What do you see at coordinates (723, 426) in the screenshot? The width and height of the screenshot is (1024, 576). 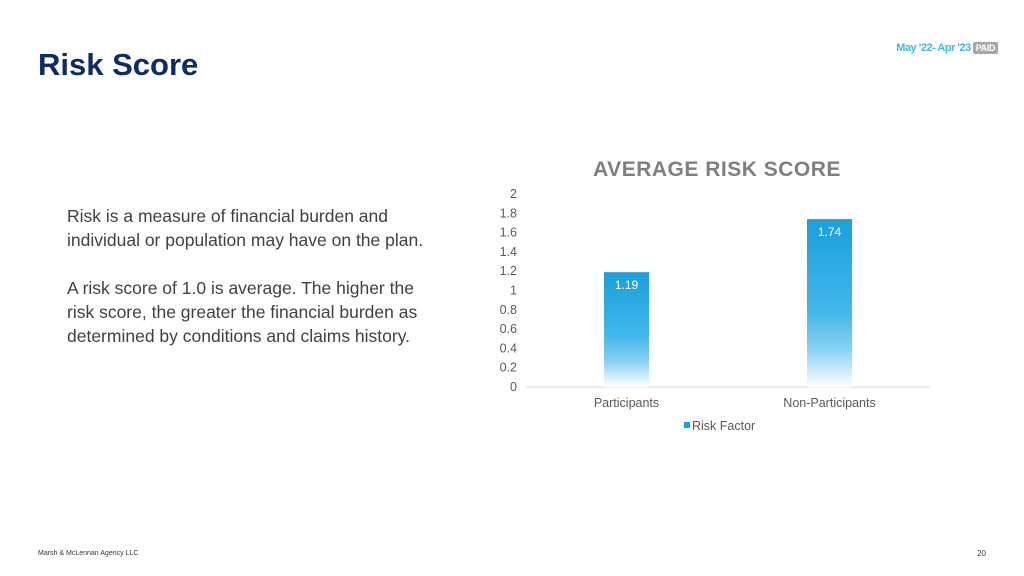 I see `legend-label: Risk Factor` at bounding box center [723, 426].